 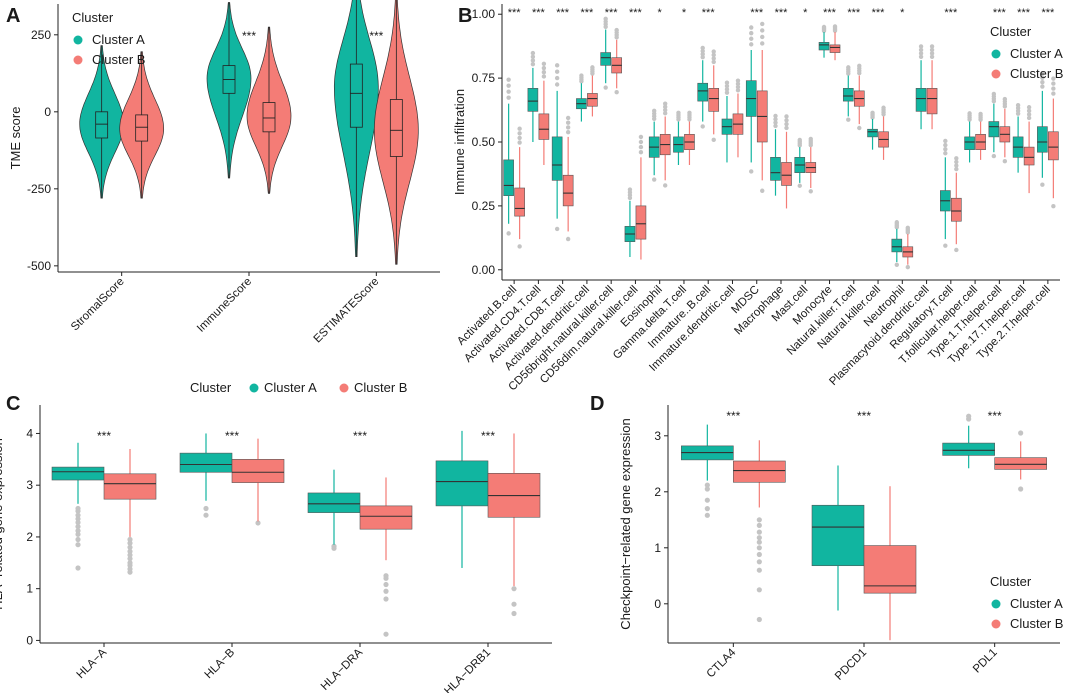 What do you see at coordinates (39, 189) in the screenshot?
I see `y-tick-label: -250` at bounding box center [39, 189].